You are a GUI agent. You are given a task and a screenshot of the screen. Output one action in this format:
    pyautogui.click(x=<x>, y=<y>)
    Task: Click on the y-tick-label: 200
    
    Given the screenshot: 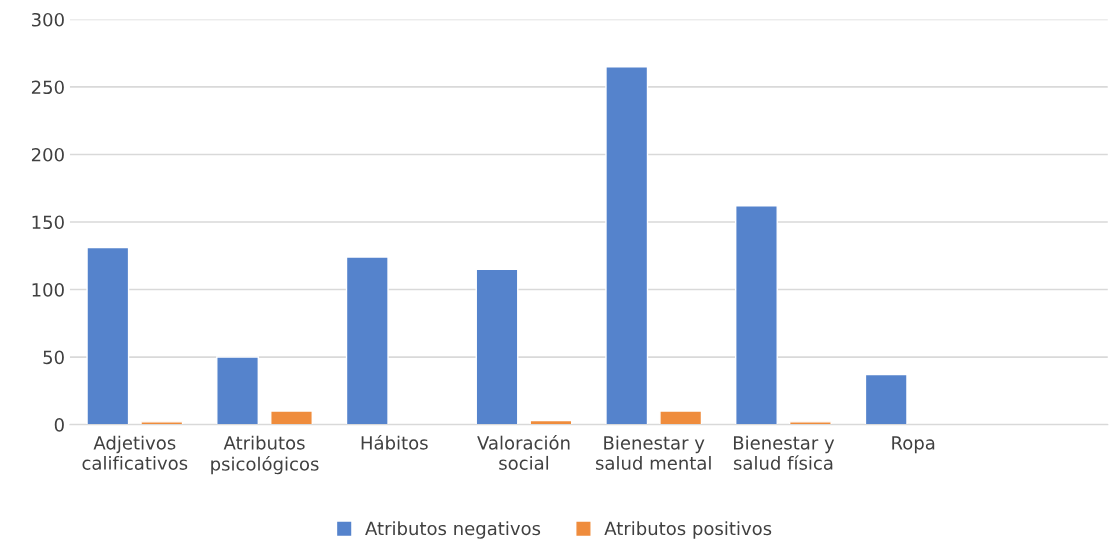 What is the action you would take?
    pyautogui.click(x=47, y=154)
    